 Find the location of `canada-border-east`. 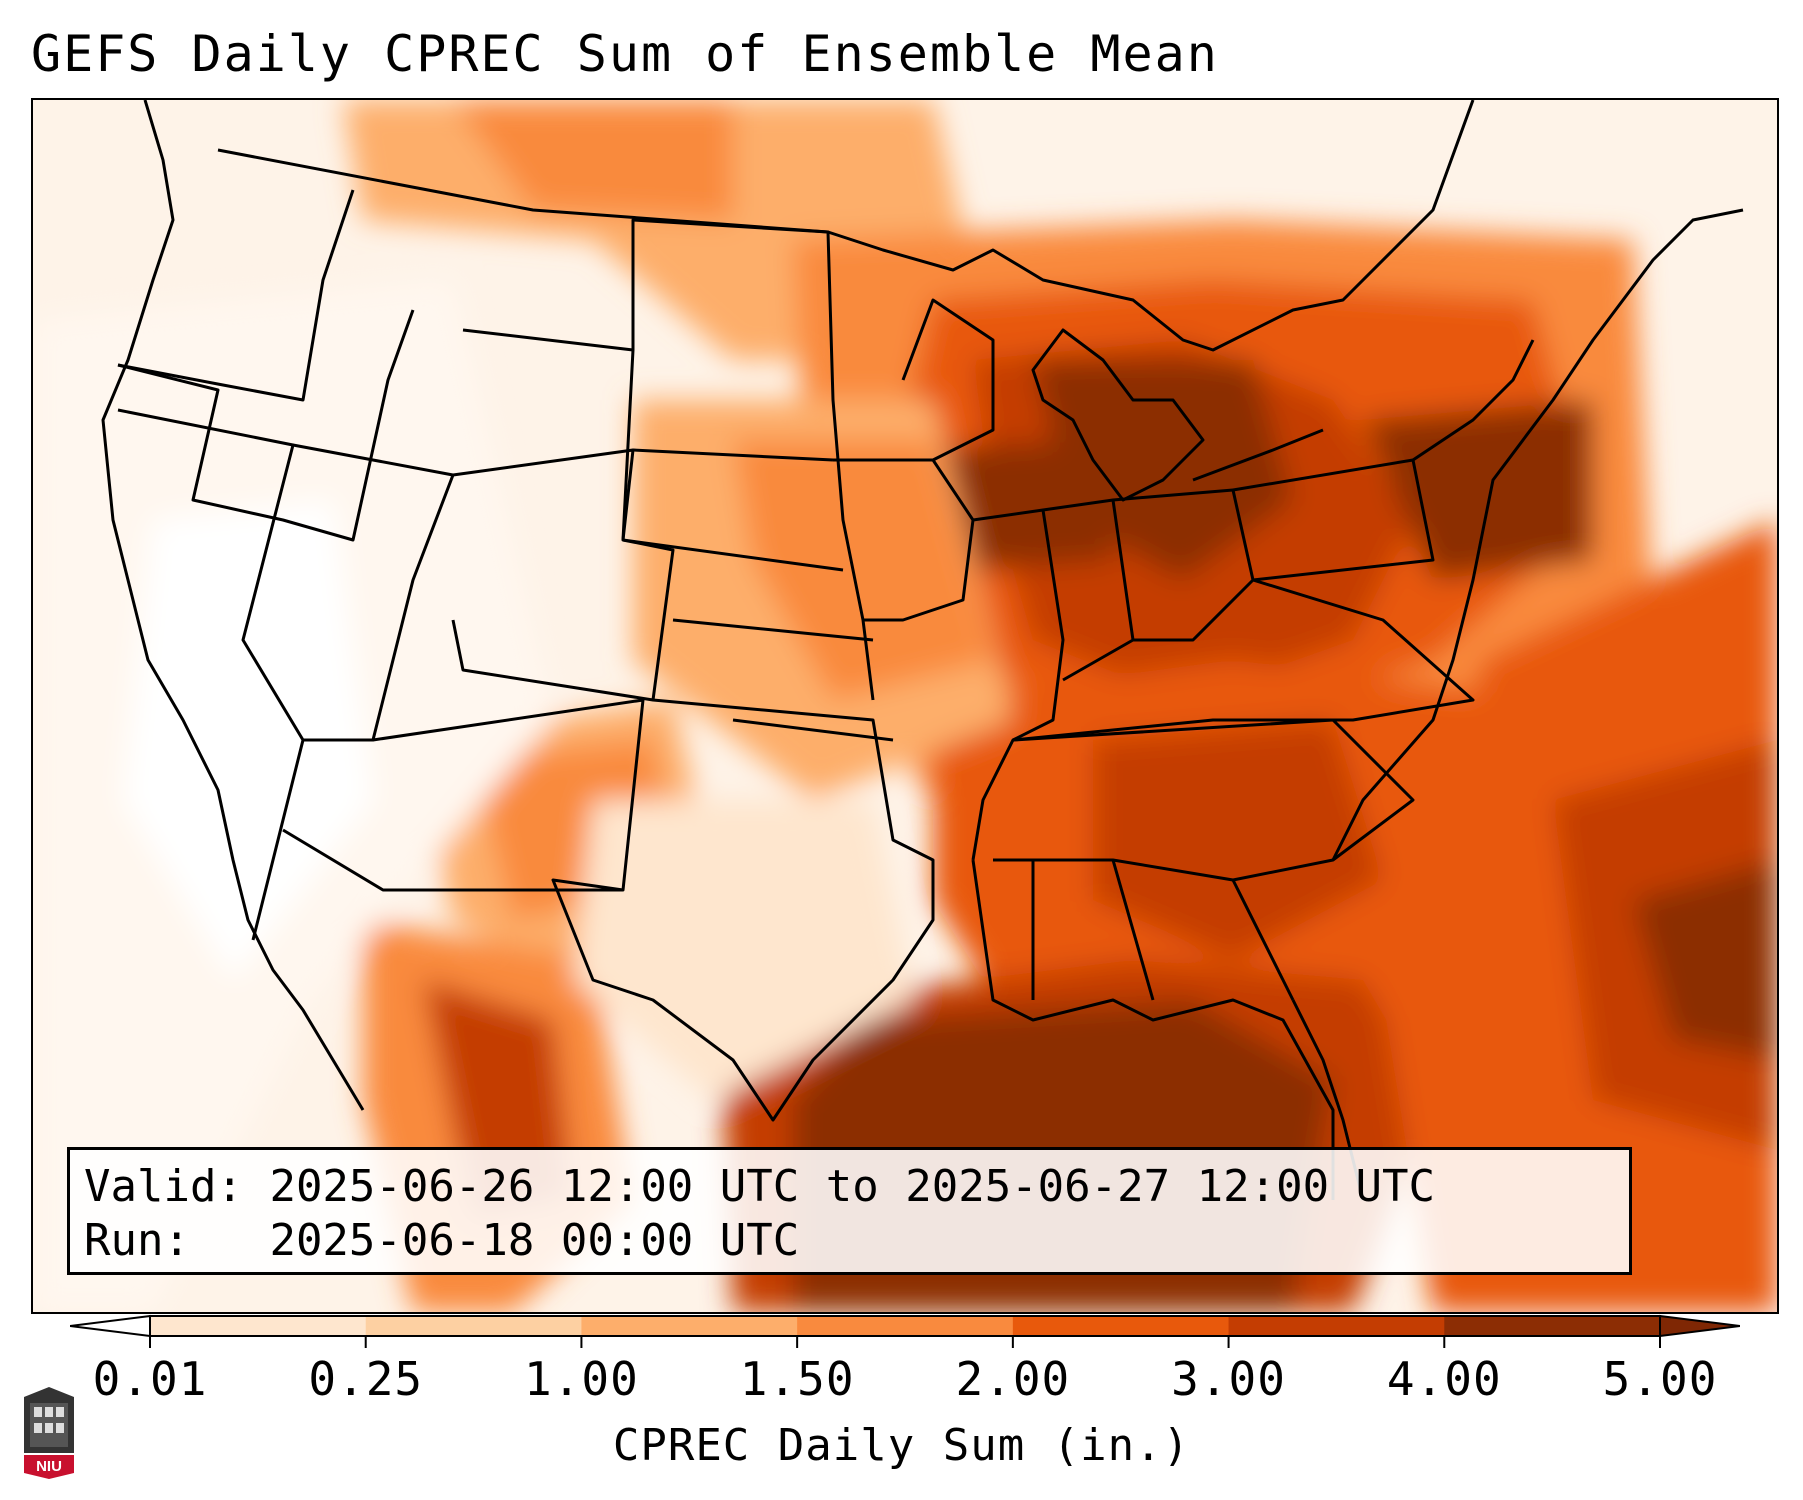

canada-border-east is located at coordinates (1151, 226).